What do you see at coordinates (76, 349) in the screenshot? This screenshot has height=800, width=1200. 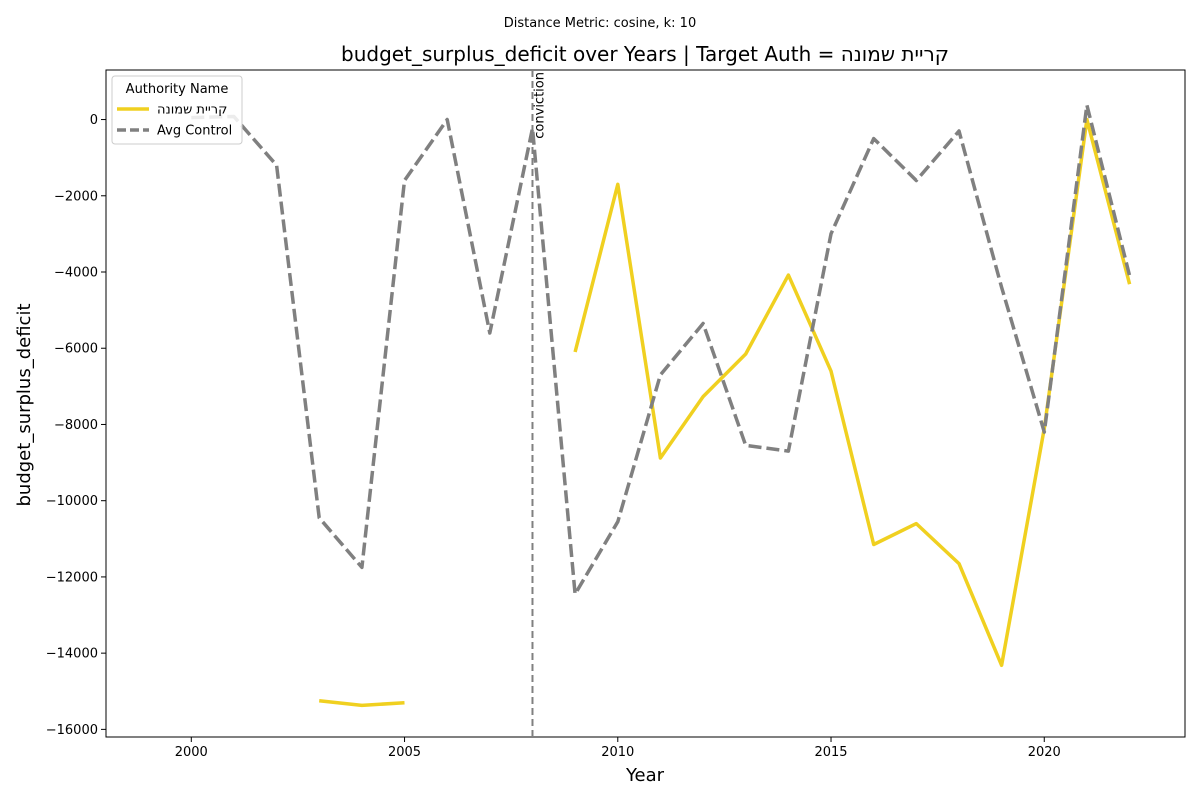 I see `y-tick-label: −6000` at bounding box center [76, 349].